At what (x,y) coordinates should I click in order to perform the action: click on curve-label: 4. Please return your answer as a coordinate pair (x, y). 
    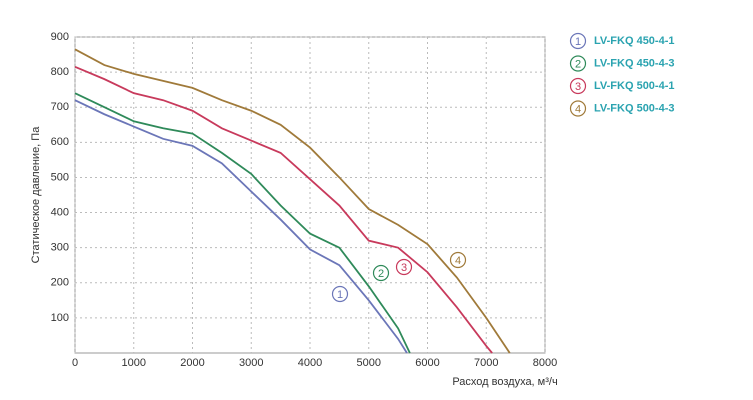
    Looking at the image, I should click on (458, 261).